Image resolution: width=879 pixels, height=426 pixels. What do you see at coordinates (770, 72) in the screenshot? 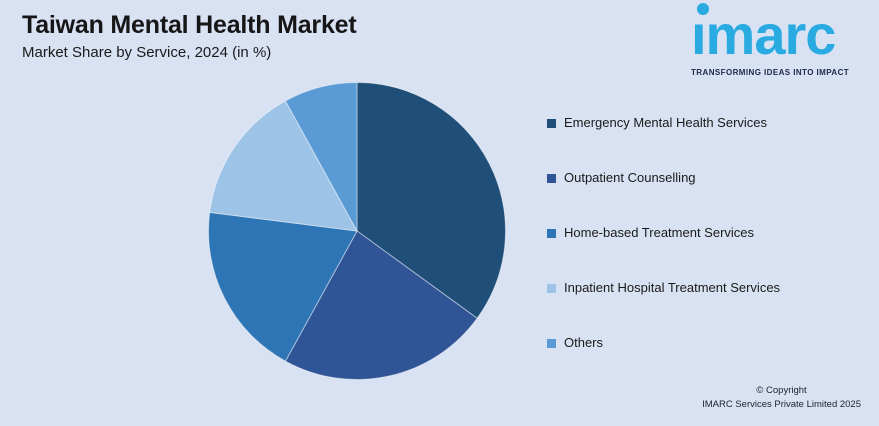
I see `logo-tagline: TRANSFORMING IDEAS INTO IMPACT` at bounding box center [770, 72].